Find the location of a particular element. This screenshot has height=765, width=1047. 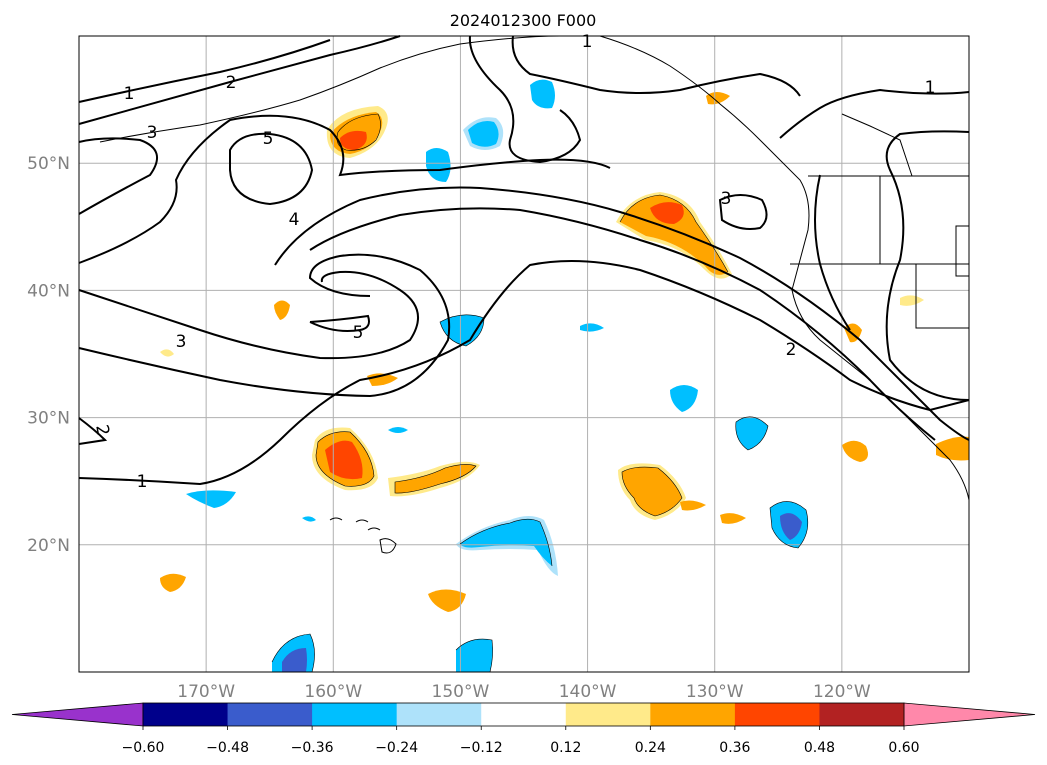

colorbar-tick-label: 0.48 is located at coordinates (819, 748).